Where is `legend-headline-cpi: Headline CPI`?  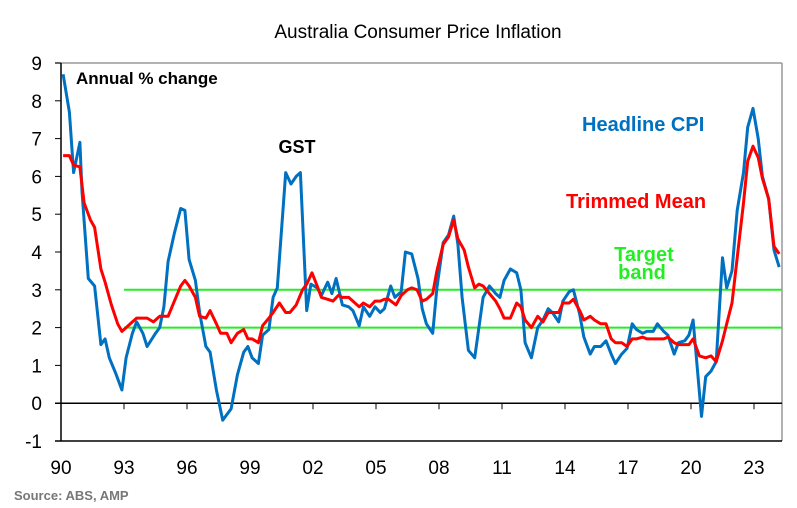
legend-headline-cpi: Headline CPI is located at coordinates (643, 125).